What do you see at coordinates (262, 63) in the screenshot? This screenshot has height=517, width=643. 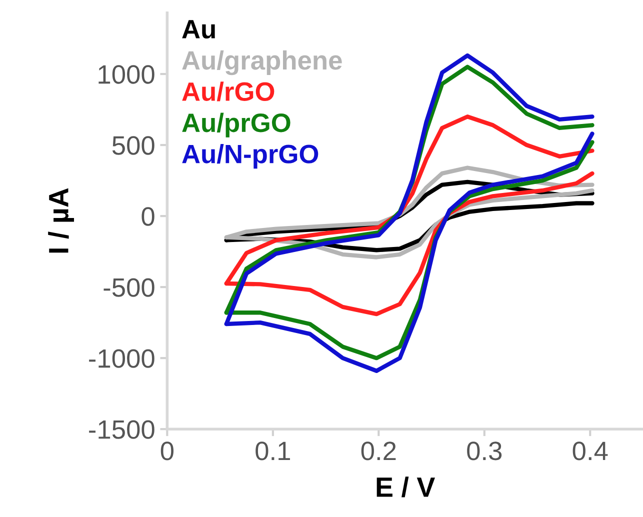 I see `text: Au/graphene` at bounding box center [262, 63].